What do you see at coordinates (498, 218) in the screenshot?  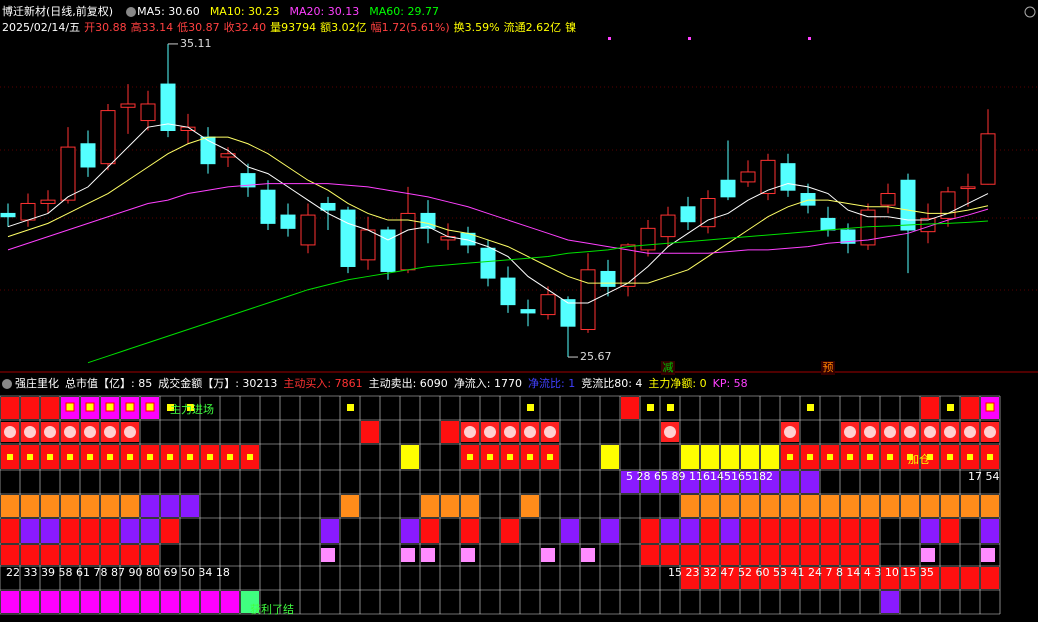 I see `ma-line` at bounding box center [498, 218].